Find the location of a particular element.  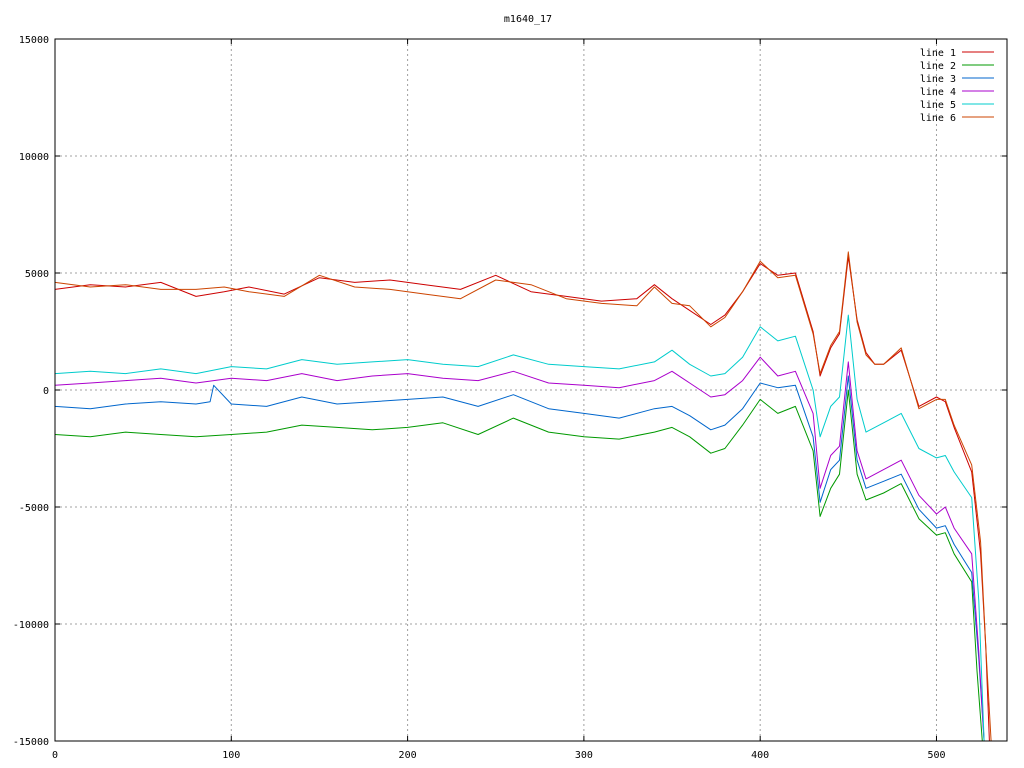

legend-label: line 4 is located at coordinates (938, 92).